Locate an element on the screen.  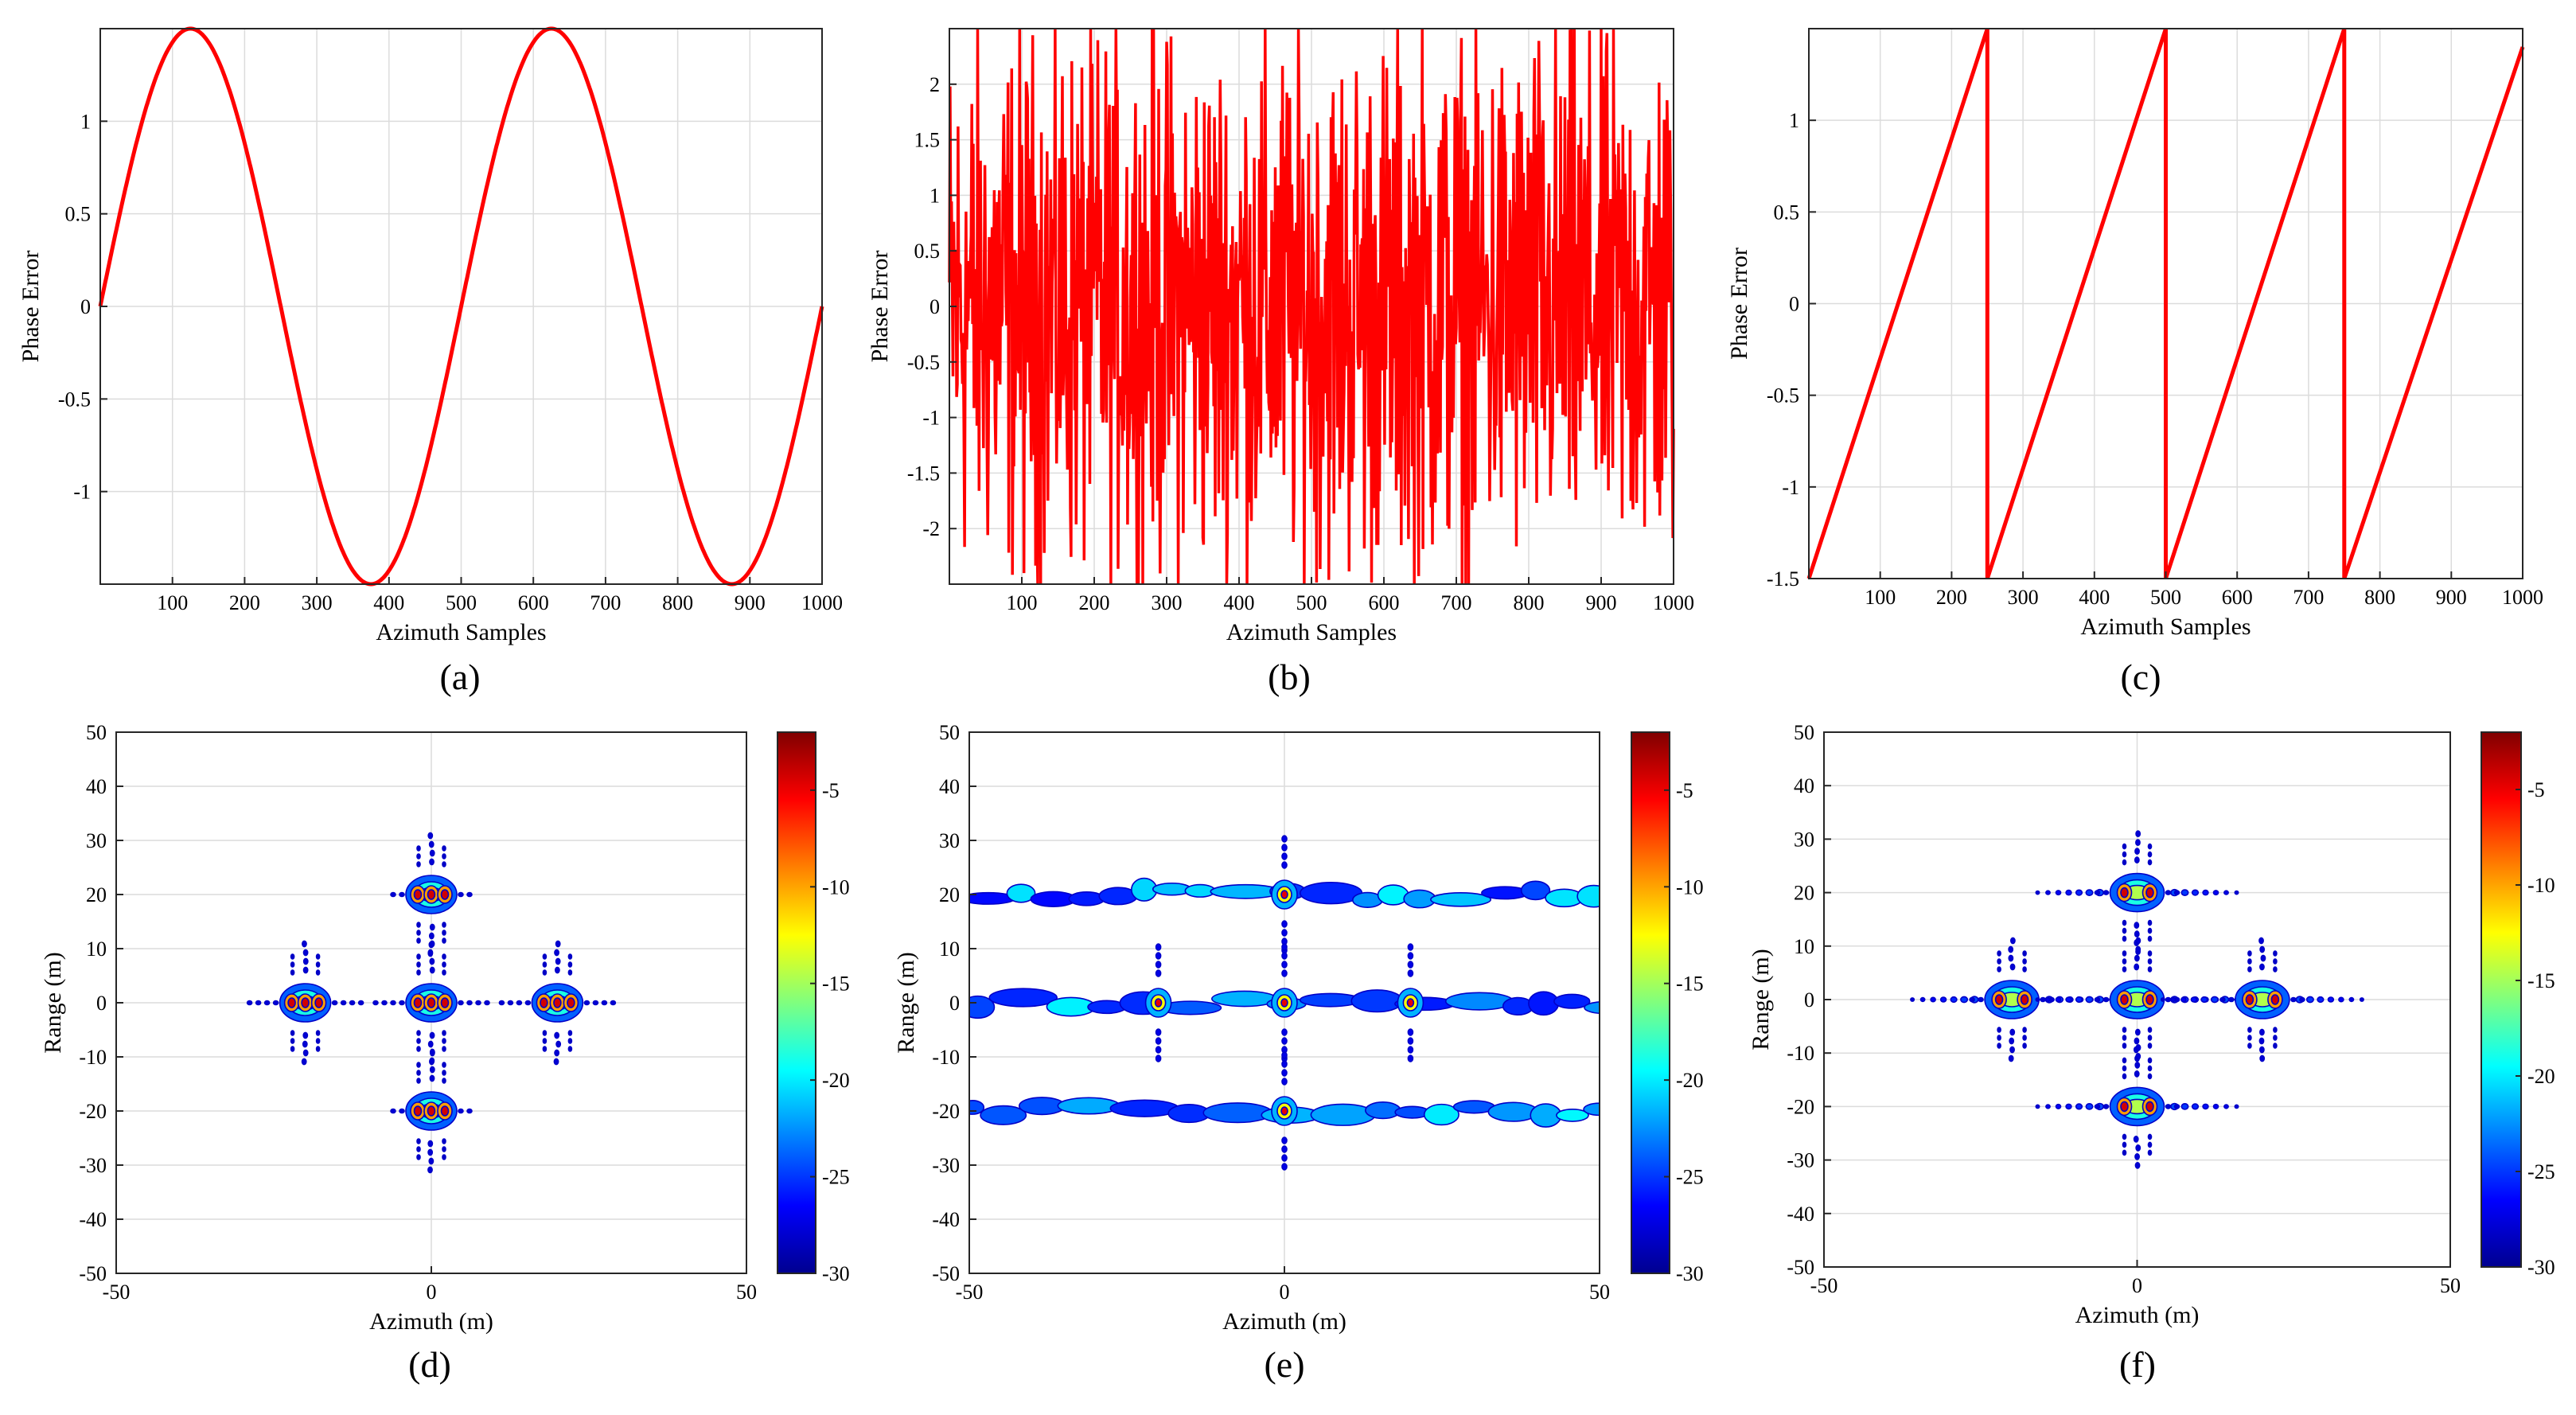
x-tick-label: 100 is located at coordinates (1880, 597).